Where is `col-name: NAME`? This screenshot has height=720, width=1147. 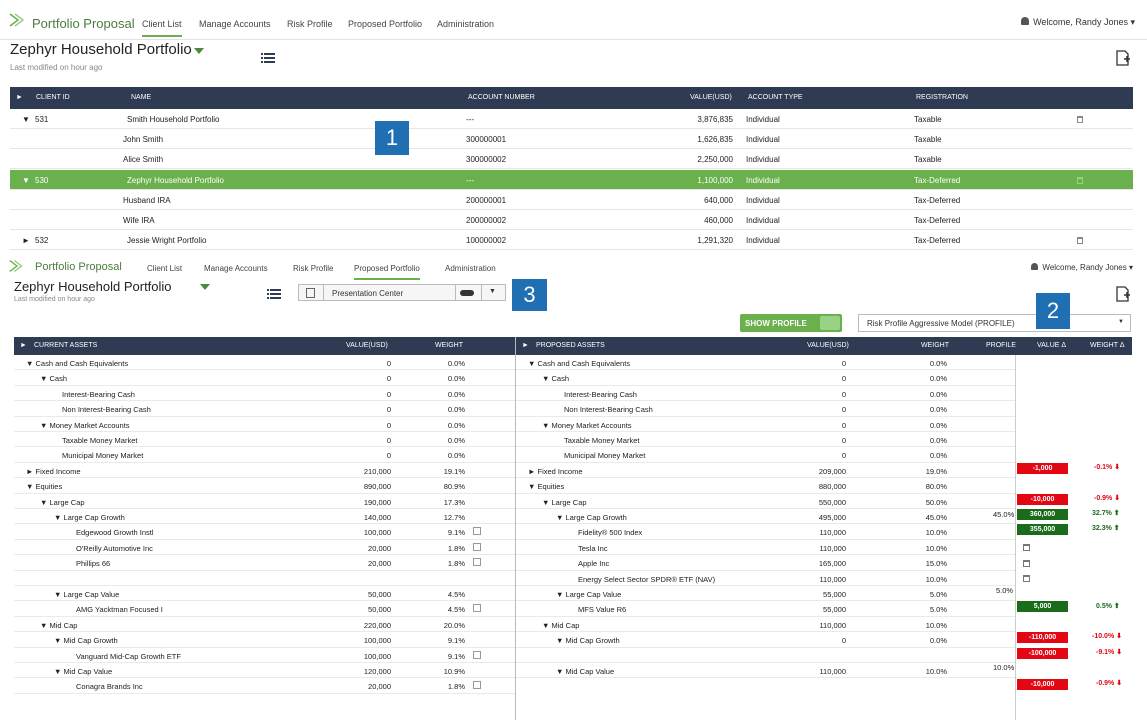
col-name: NAME is located at coordinates (141, 97).